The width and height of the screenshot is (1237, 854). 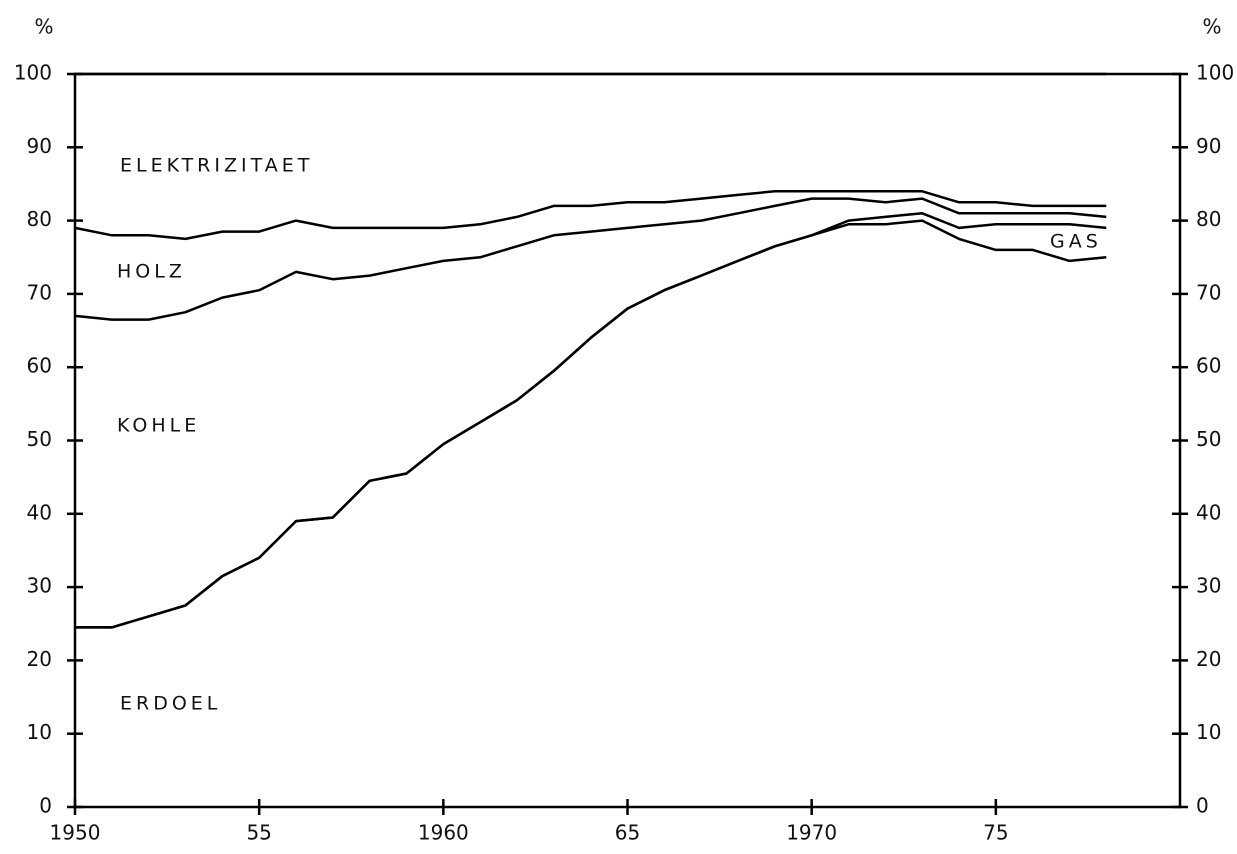 What do you see at coordinates (39, 512) in the screenshot?
I see `y-tick-label: 40` at bounding box center [39, 512].